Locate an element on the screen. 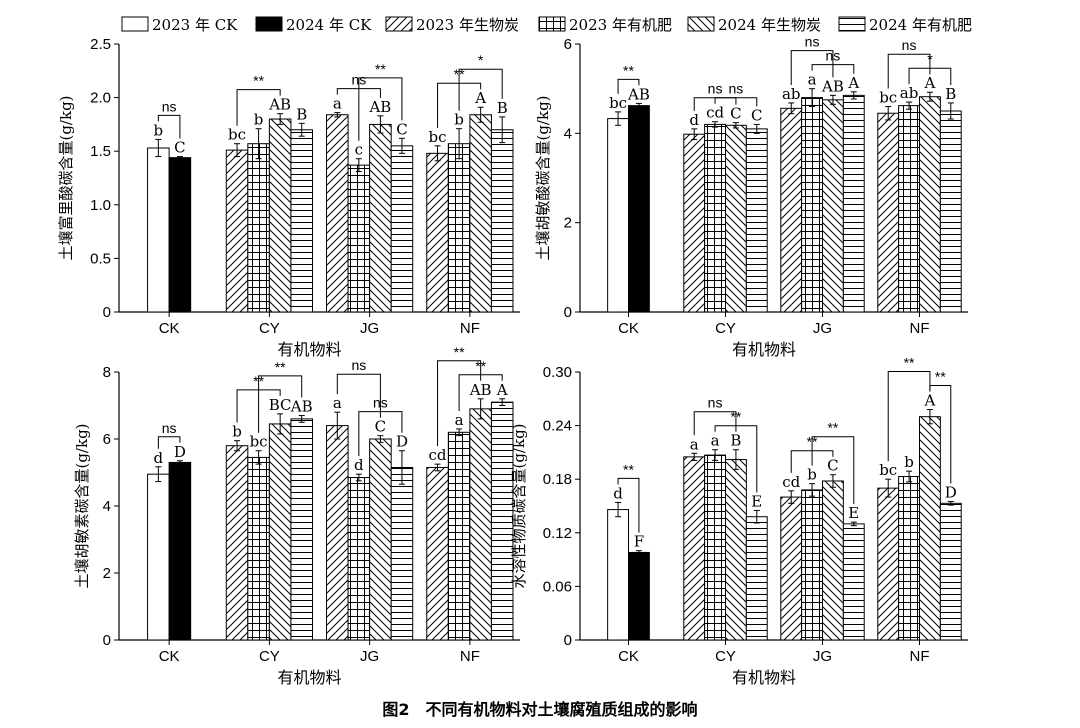  legend-label: 2024 年生物炭 is located at coordinates (769, 25).